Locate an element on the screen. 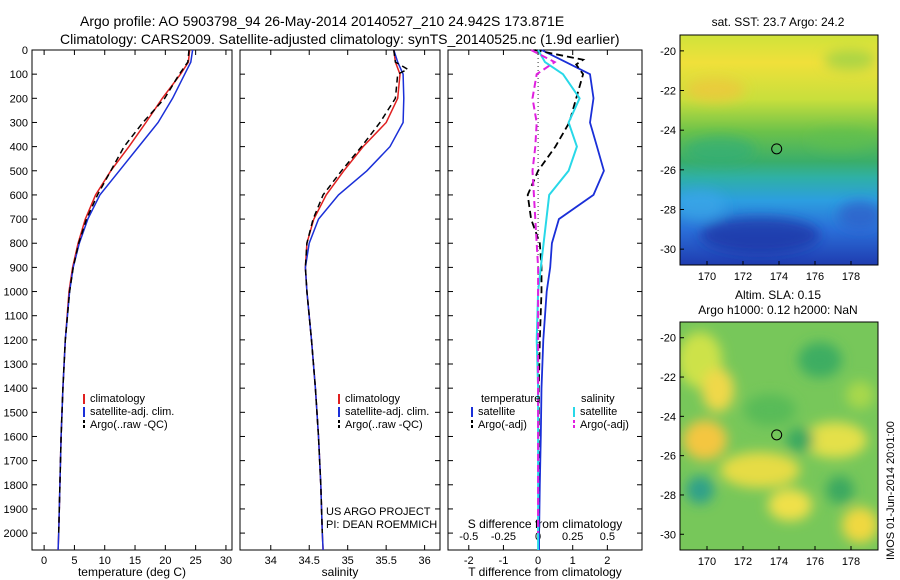 The image size is (900, 580). x-tick-label: 34.5 is located at coordinates (309, 561).